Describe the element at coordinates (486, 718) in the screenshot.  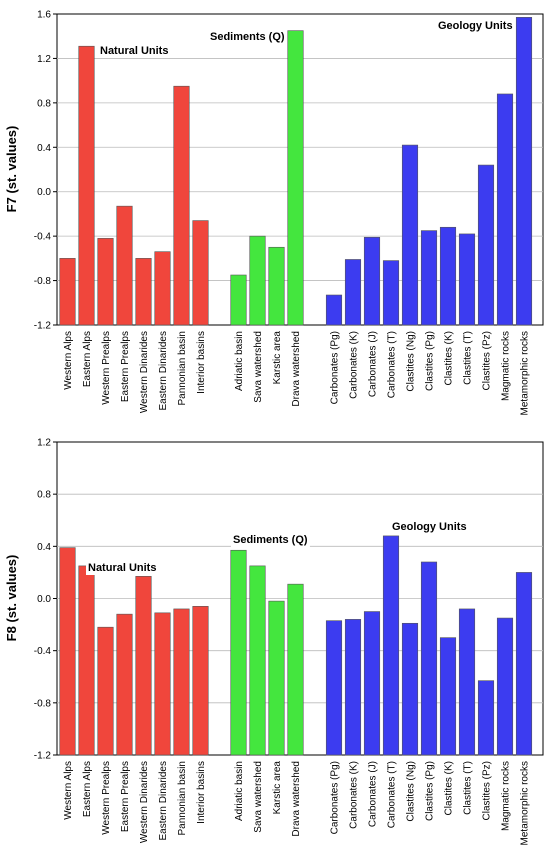
I see `bar-clastites-pz` at that location.